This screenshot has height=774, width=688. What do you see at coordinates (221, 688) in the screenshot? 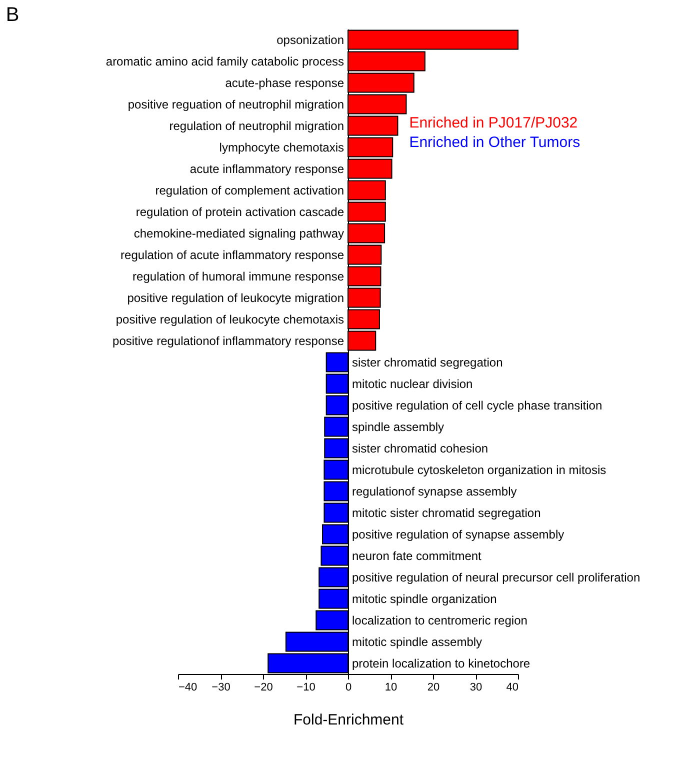
I see `x-tick-label: −30` at bounding box center [221, 688].